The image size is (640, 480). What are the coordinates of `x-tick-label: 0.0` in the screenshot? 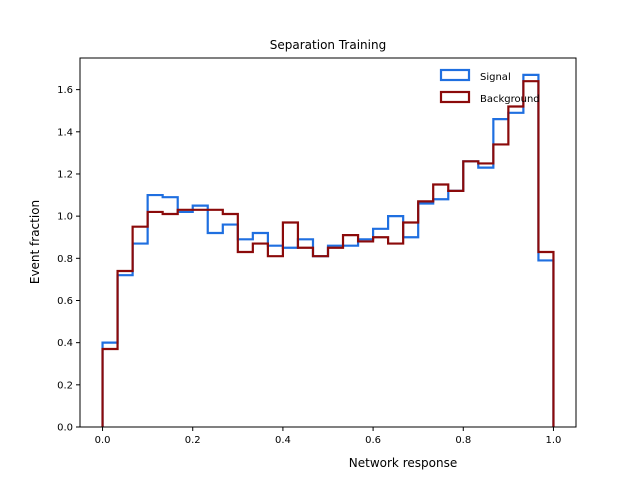 It's located at (103, 440).